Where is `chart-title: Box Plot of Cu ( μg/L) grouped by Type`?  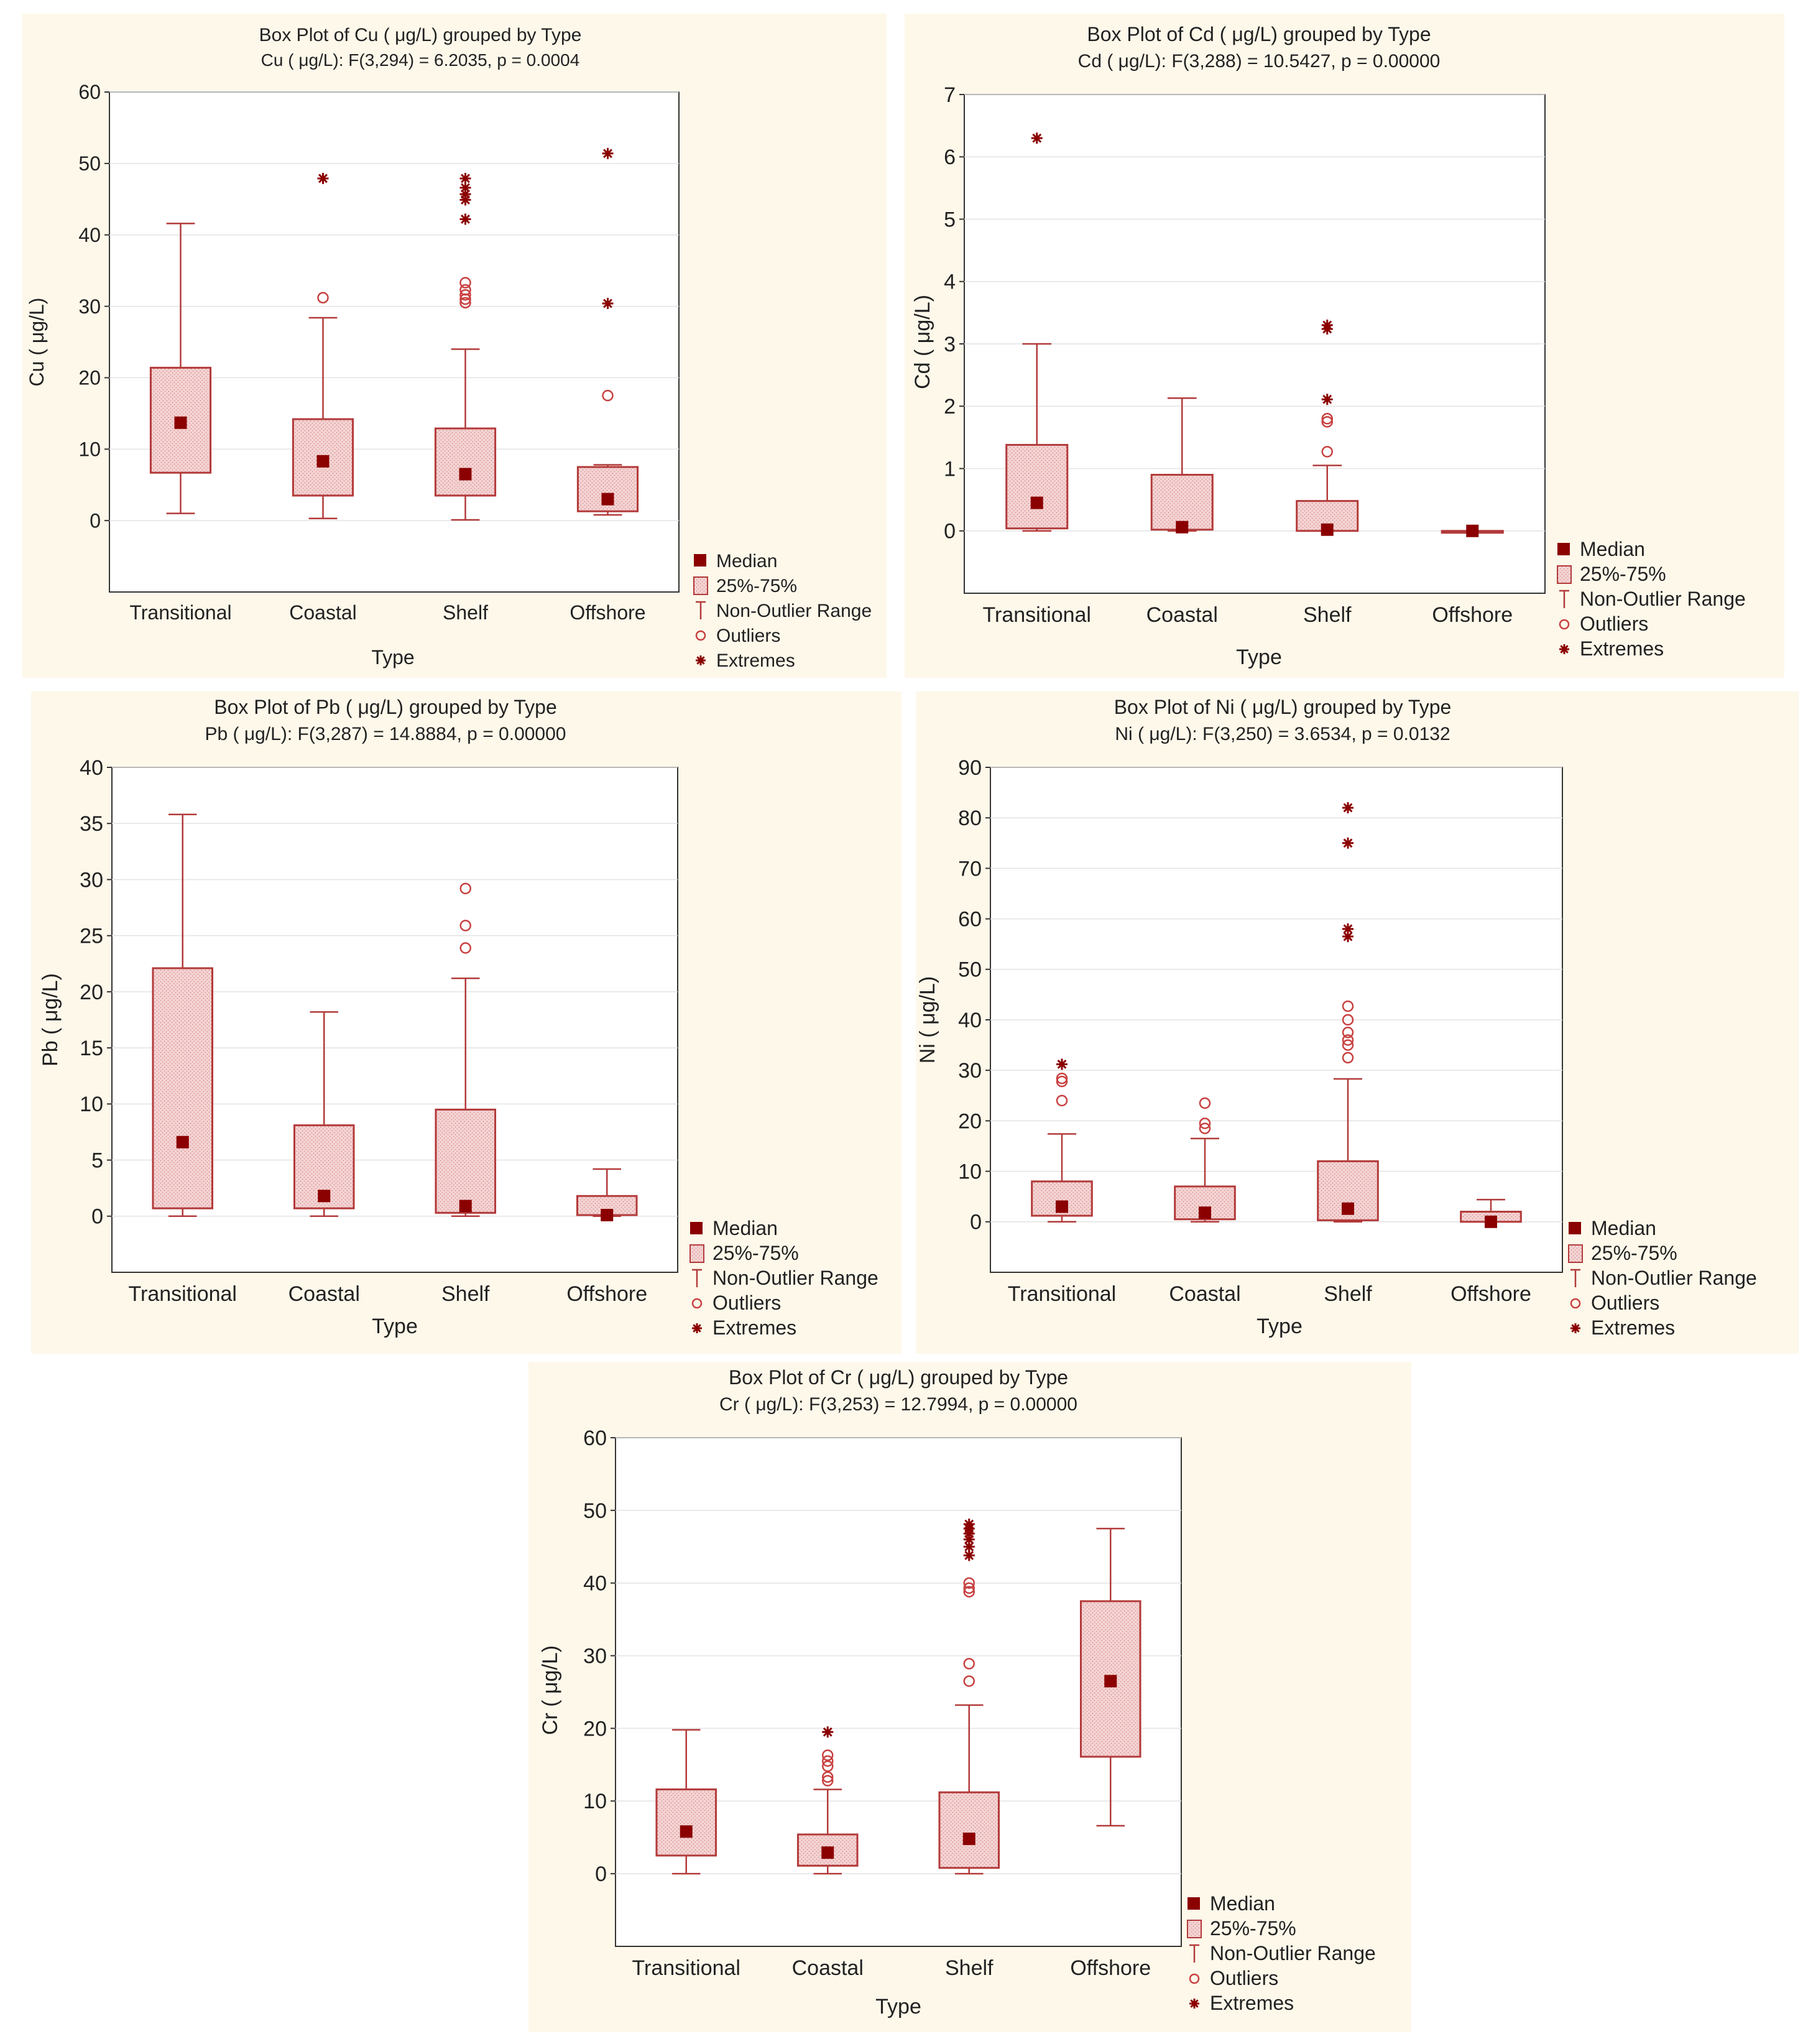 chart-title: Box Plot of Cu ( μg/L) grouped by Type is located at coordinates (421, 35).